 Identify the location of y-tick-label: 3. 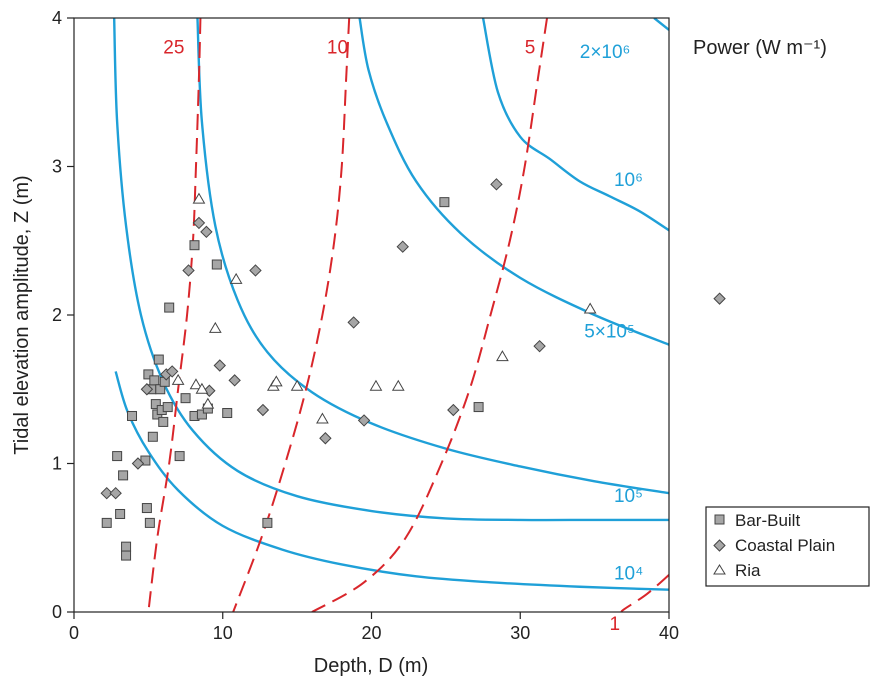
(57, 167).